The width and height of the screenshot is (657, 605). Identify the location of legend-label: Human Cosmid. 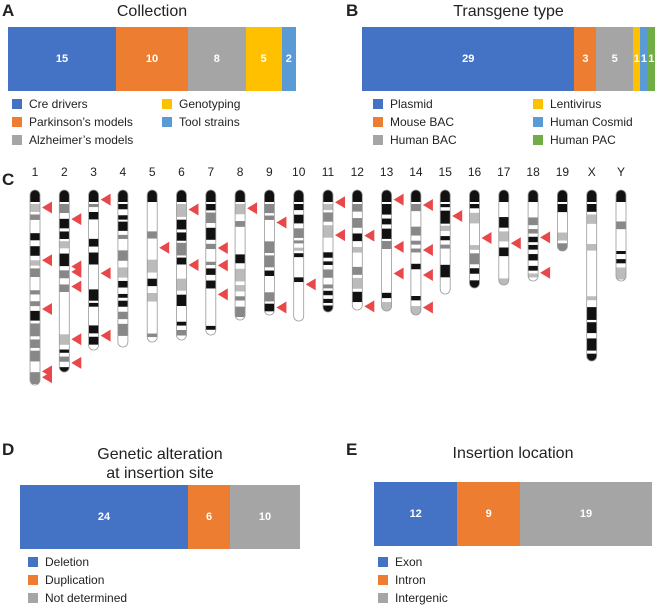
(591, 122).